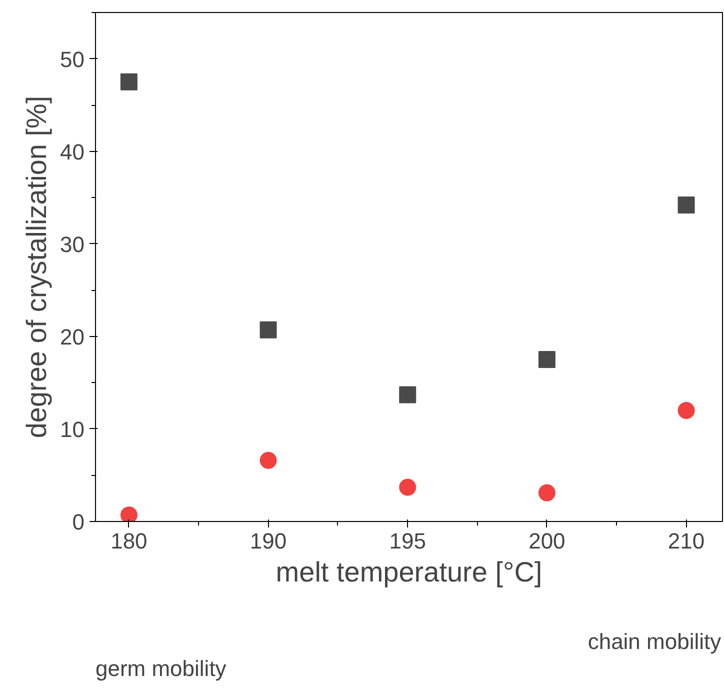  I want to click on x-tick-label: 180, so click(129, 541).